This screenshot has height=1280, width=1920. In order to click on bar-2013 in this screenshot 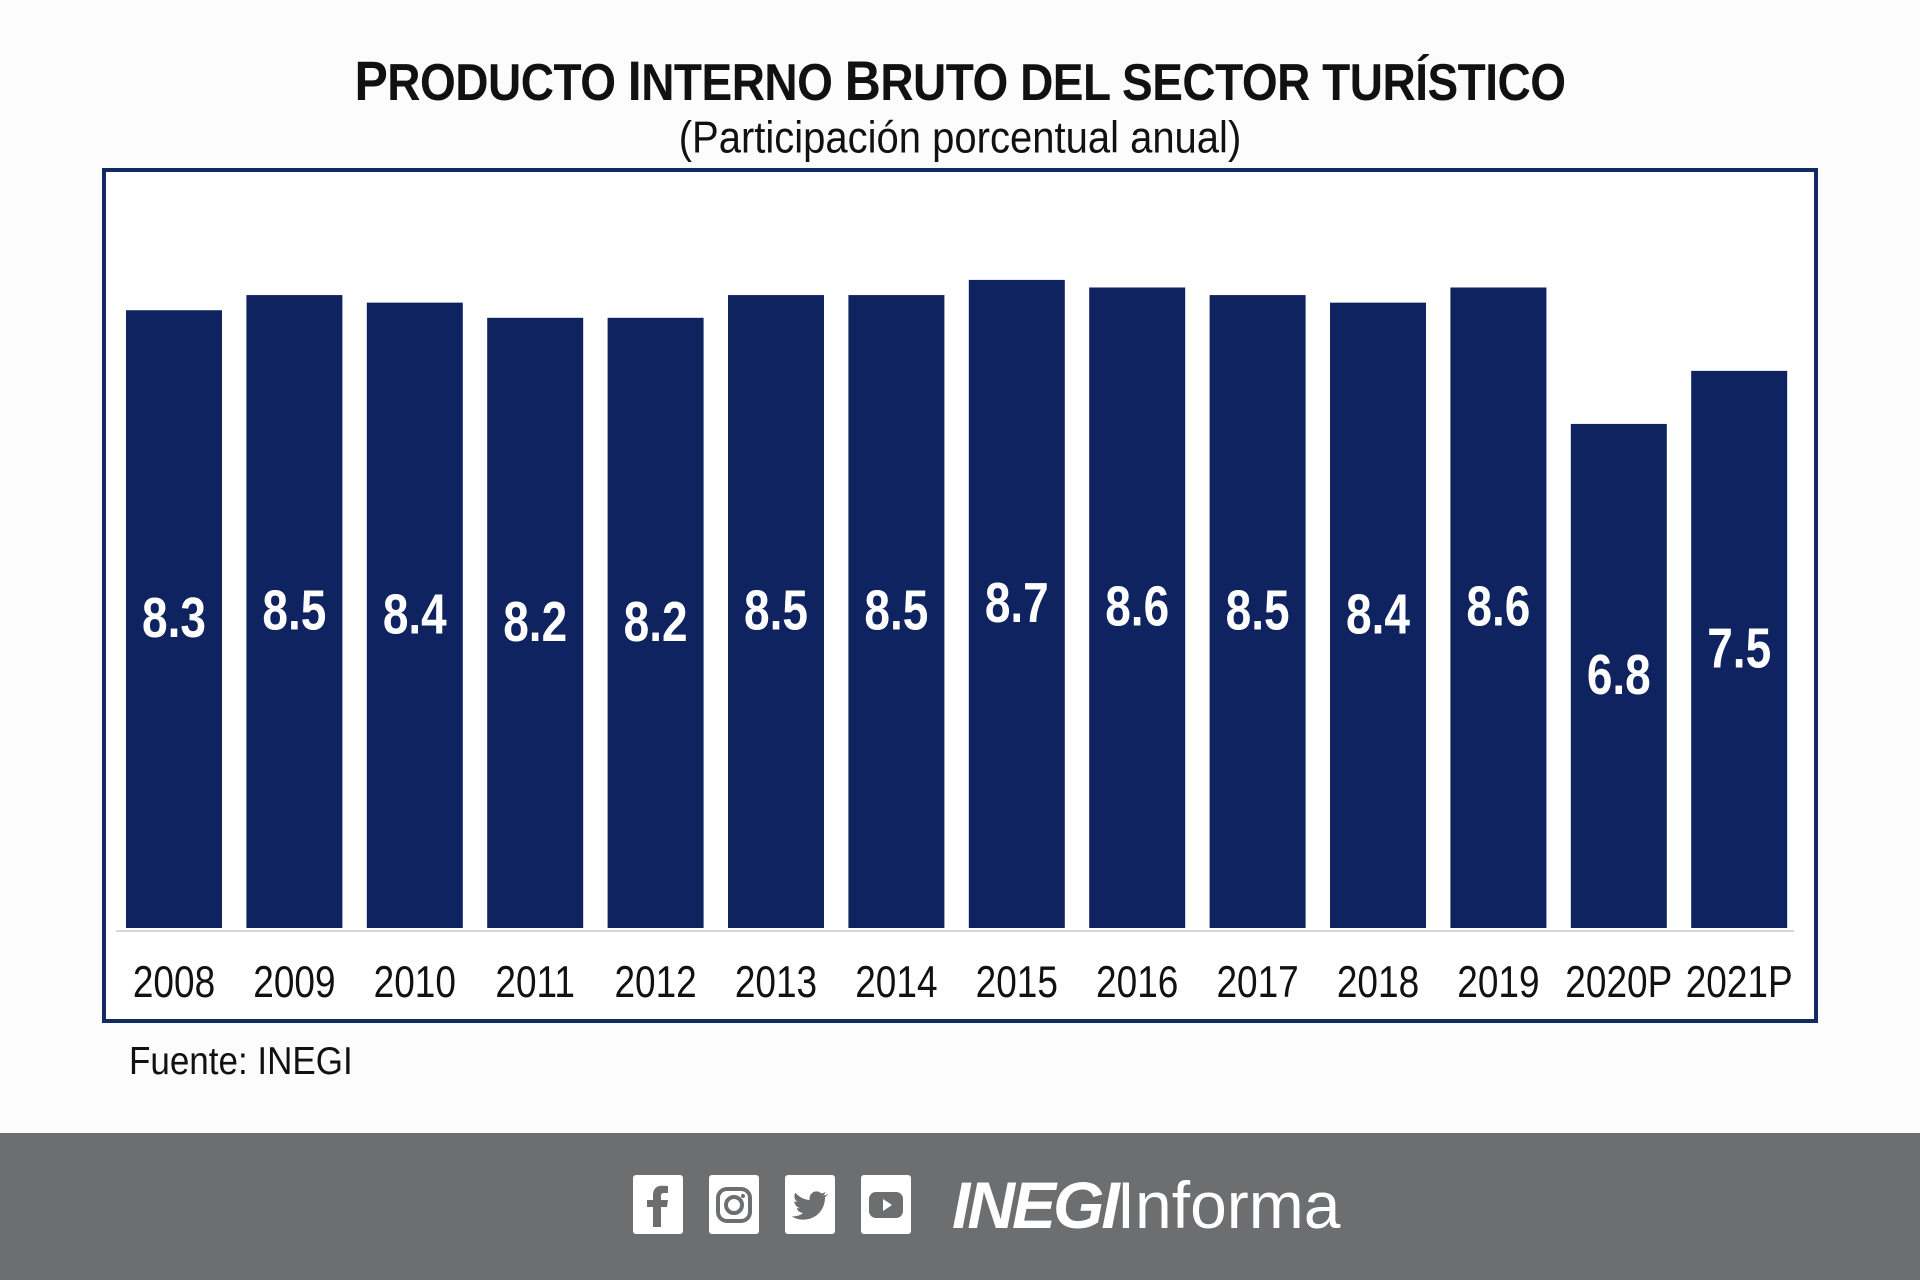, I will do `click(776, 611)`.